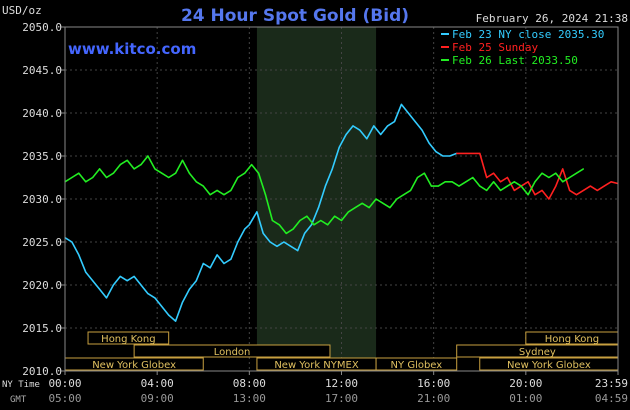  What do you see at coordinates (64, 398) in the screenshot?
I see `x-tick-label-gmt: 05:00` at bounding box center [64, 398].